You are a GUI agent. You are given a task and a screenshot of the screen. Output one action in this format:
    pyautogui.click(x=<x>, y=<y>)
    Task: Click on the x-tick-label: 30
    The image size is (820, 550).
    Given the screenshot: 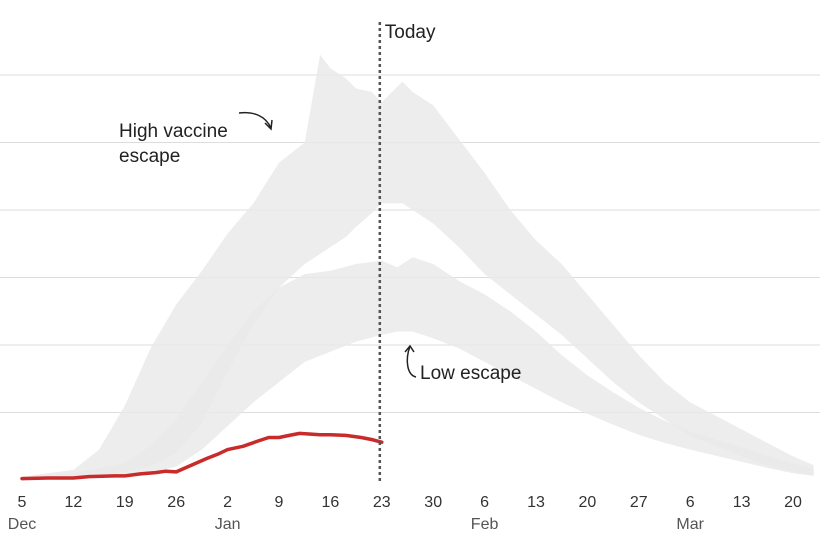 What is the action you would take?
    pyautogui.click(x=433, y=502)
    